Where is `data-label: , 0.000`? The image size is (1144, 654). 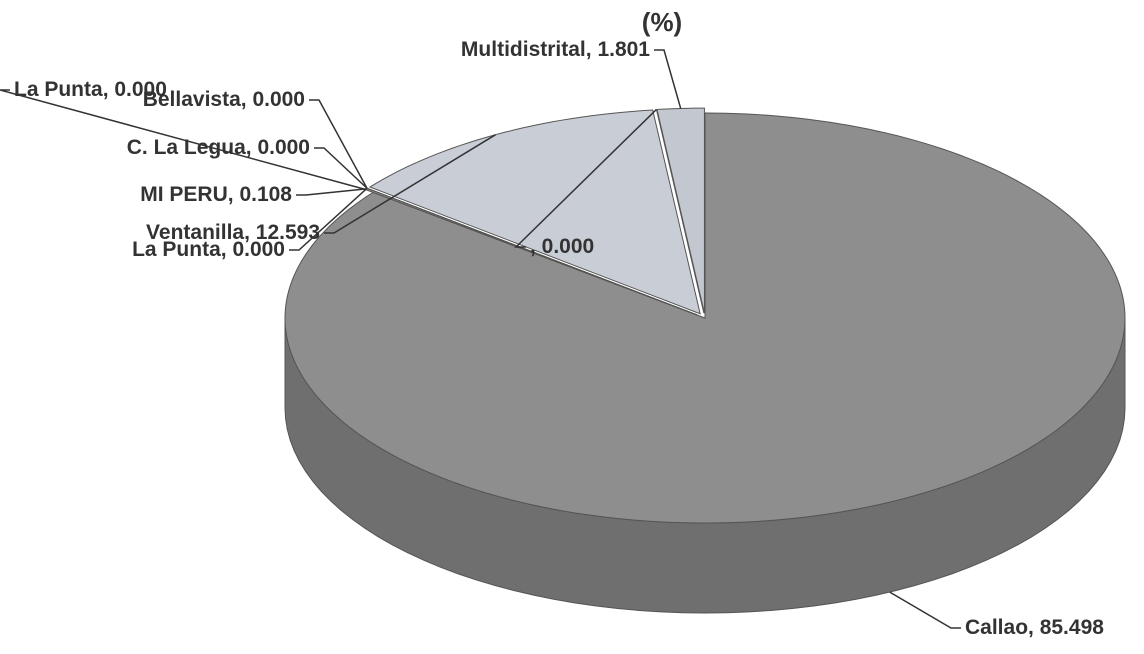
data-label: , 0.000 is located at coordinates (562, 246).